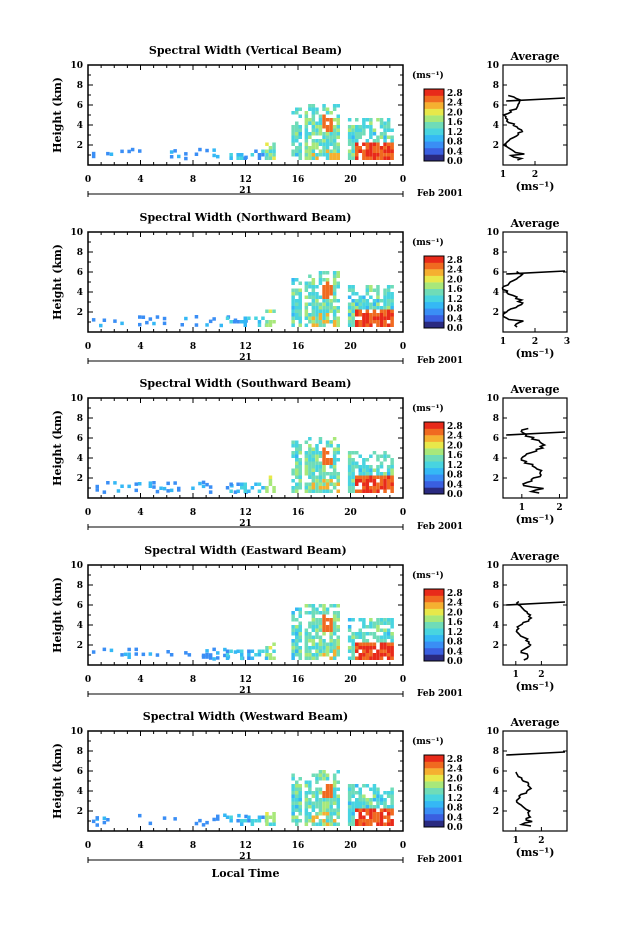 Image resolution: width=617 pixels, height=929 pixels. What do you see at coordinates (440, 527) in the screenshot?
I see `date-label: Feb 2001` at bounding box center [440, 527].